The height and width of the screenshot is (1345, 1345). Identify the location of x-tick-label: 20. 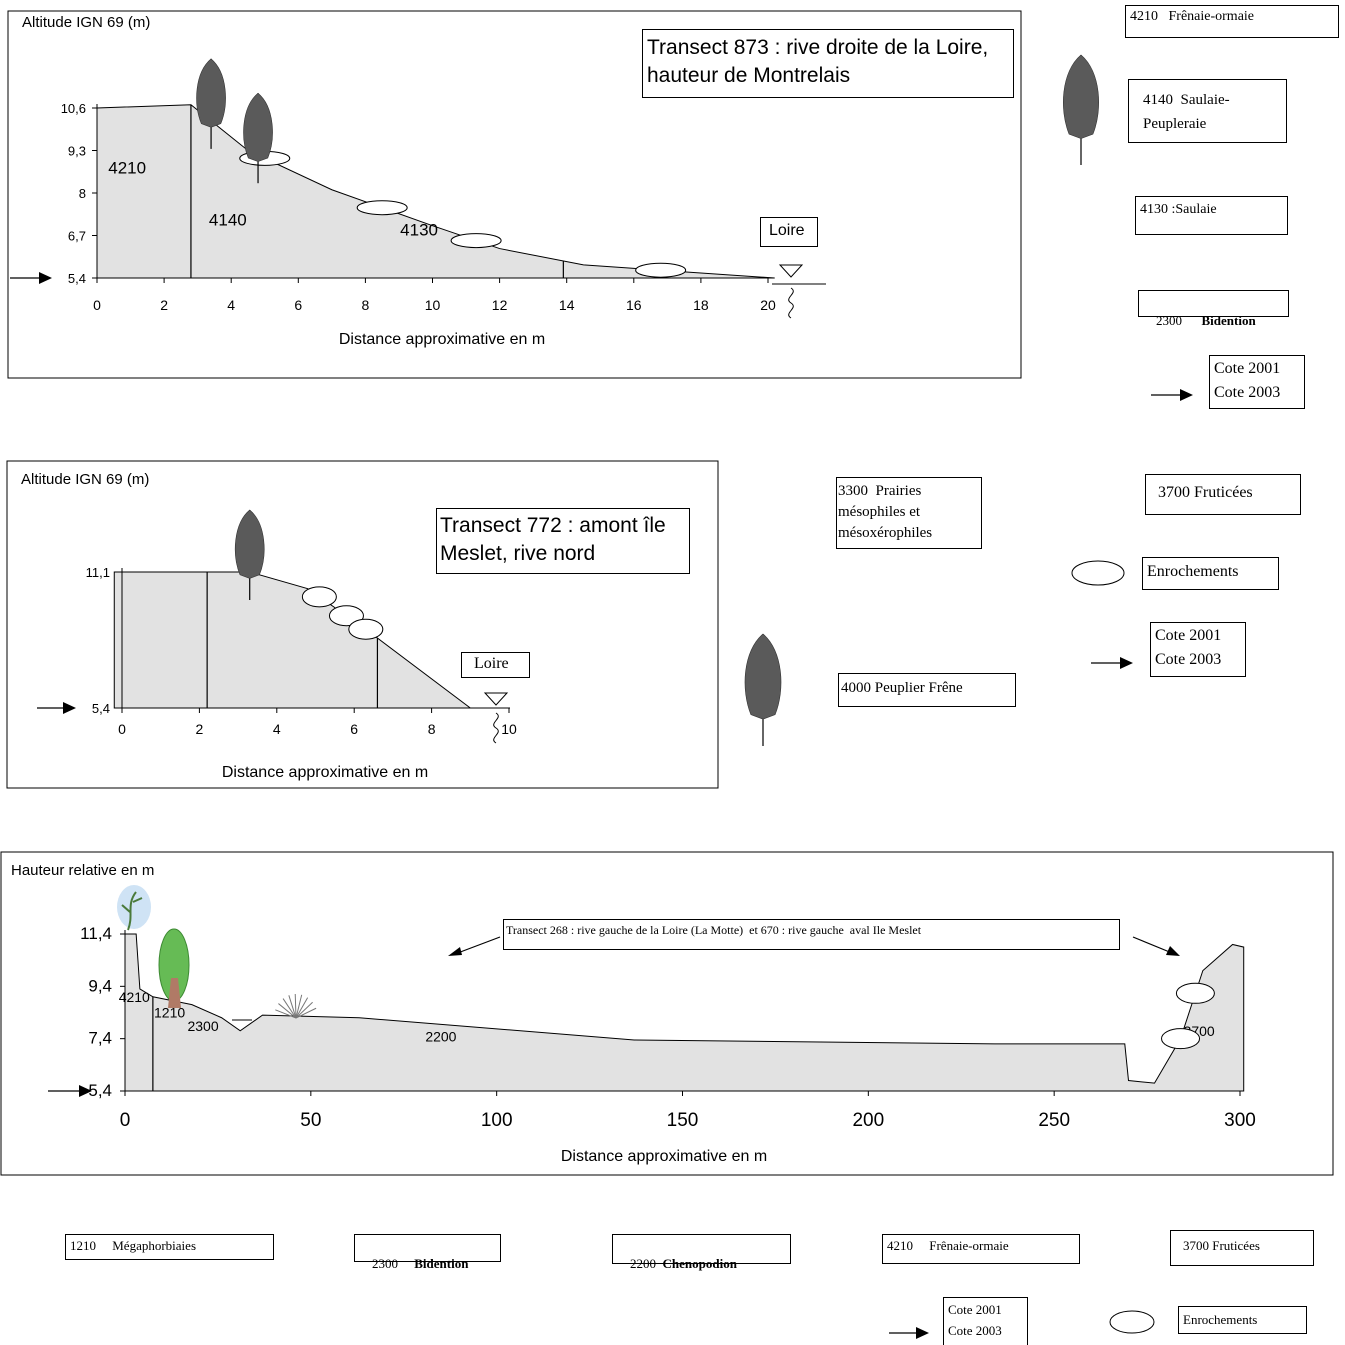
(768, 305).